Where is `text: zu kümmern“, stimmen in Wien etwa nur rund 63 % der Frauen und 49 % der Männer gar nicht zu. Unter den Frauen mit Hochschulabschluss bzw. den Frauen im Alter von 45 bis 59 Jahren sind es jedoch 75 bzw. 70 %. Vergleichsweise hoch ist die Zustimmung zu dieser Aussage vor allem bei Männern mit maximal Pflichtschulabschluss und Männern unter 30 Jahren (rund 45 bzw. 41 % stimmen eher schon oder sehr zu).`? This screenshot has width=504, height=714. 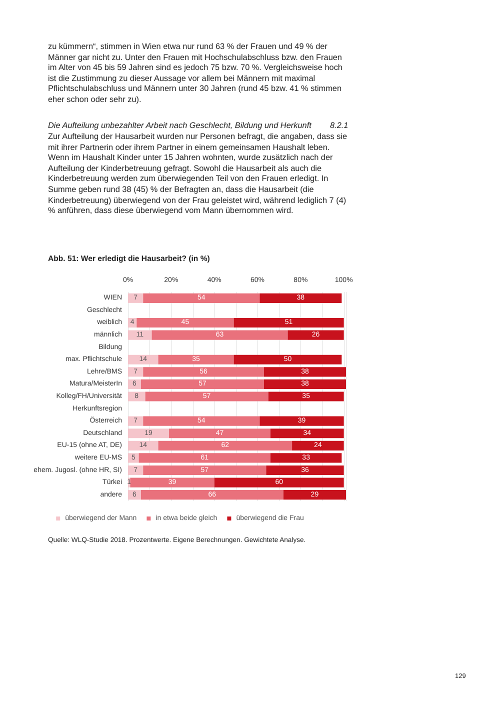
text: zu kümmern“, stimmen in Wien etwa nur rund 63 % der Frauen und 49 % der Männer gar nicht zu. Unter den Frauen mit Hochschulabschluss bzw. den Frauen im Alter von 45 bis 59 Jahren sind es jedoch 75 bzw. 70 %. Vergleichsweise hoch ist die Zustimmung zu dieser Aussage vor allem bei Männern mit maximal Pflichtschulabschluss und Männern unter 30 Jahren (rund 45 bzw. 41 % stimmen eher schon oder sehr zu). is located at coordinates (196, 74).